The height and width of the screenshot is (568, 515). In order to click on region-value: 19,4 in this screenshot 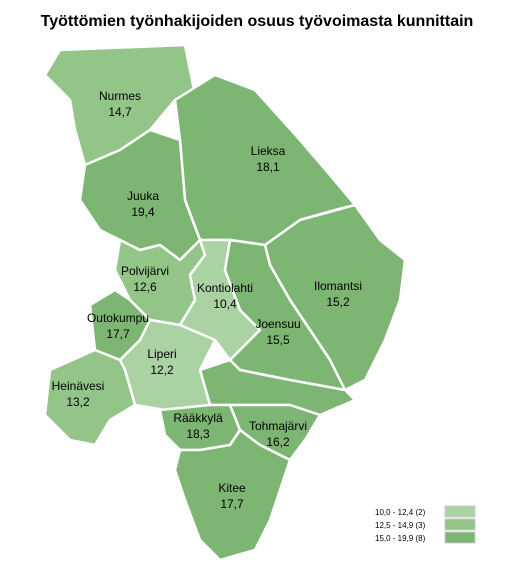, I will do `click(143, 212)`.